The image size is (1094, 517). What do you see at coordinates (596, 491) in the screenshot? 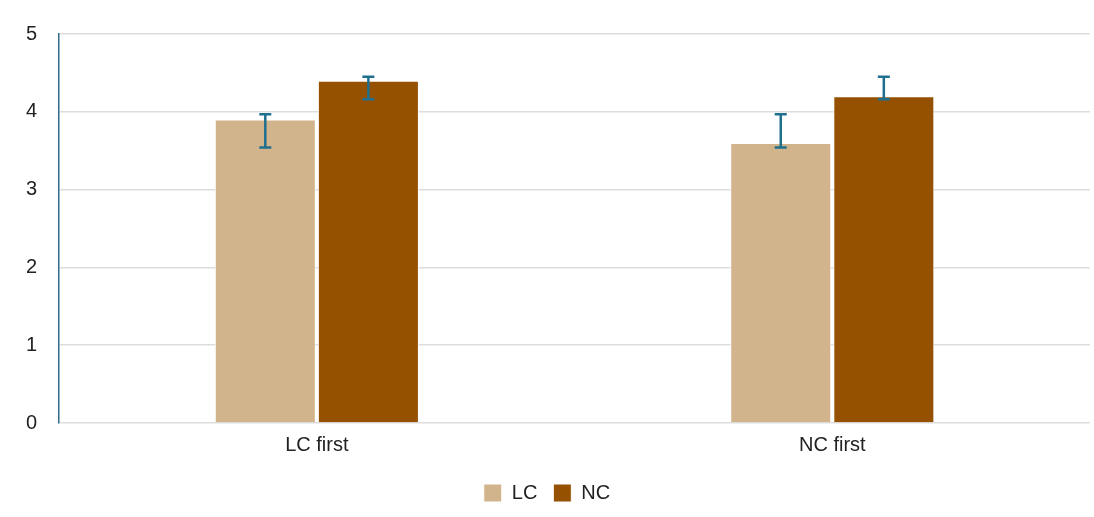
I see `legend-label: NC` at bounding box center [596, 491].